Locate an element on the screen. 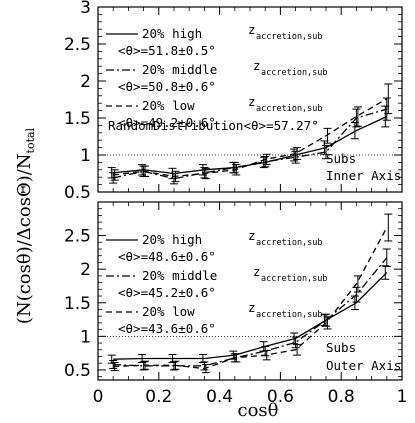 This screenshot has width=415, height=423. x-tick-label: 0.8 is located at coordinates (341, 397).